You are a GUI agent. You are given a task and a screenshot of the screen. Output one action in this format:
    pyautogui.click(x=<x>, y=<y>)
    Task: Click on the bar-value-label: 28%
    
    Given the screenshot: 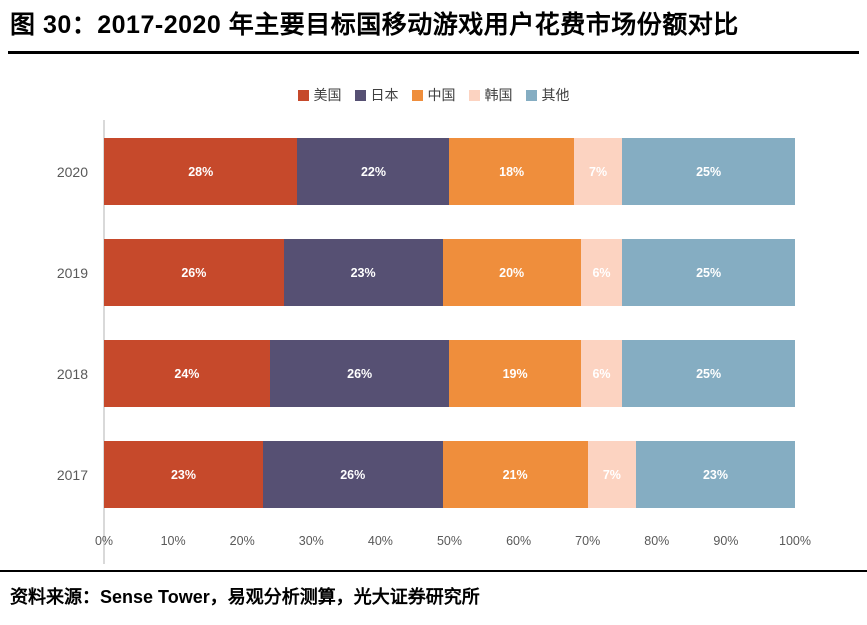 What is the action you would take?
    pyautogui.click(x=201, y=171)
    